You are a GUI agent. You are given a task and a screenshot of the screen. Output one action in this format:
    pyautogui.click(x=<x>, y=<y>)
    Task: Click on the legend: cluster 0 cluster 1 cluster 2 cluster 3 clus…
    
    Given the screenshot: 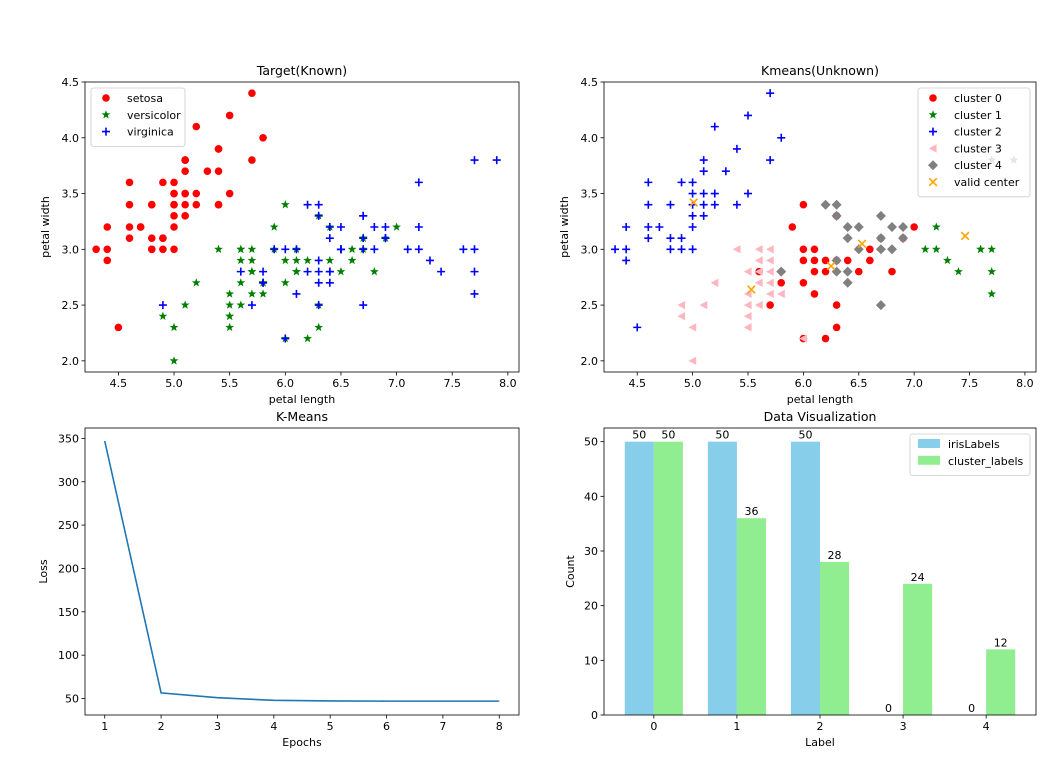 What is the action you would take?
    pyautogui.click(x=974, y=142)
    